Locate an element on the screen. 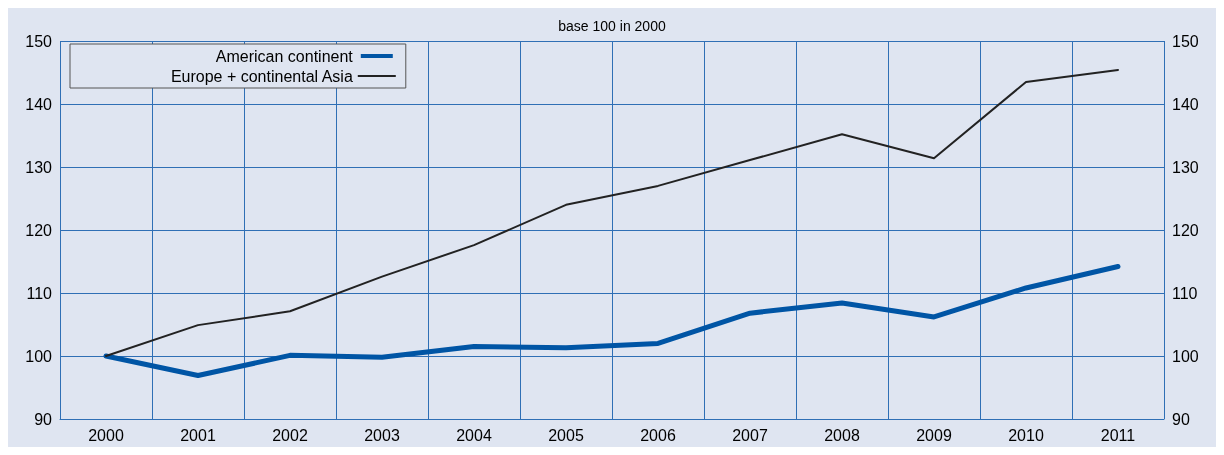 The image size is (1224, 455). x-tick-label: 2005 is located at coordinates (566, 435).